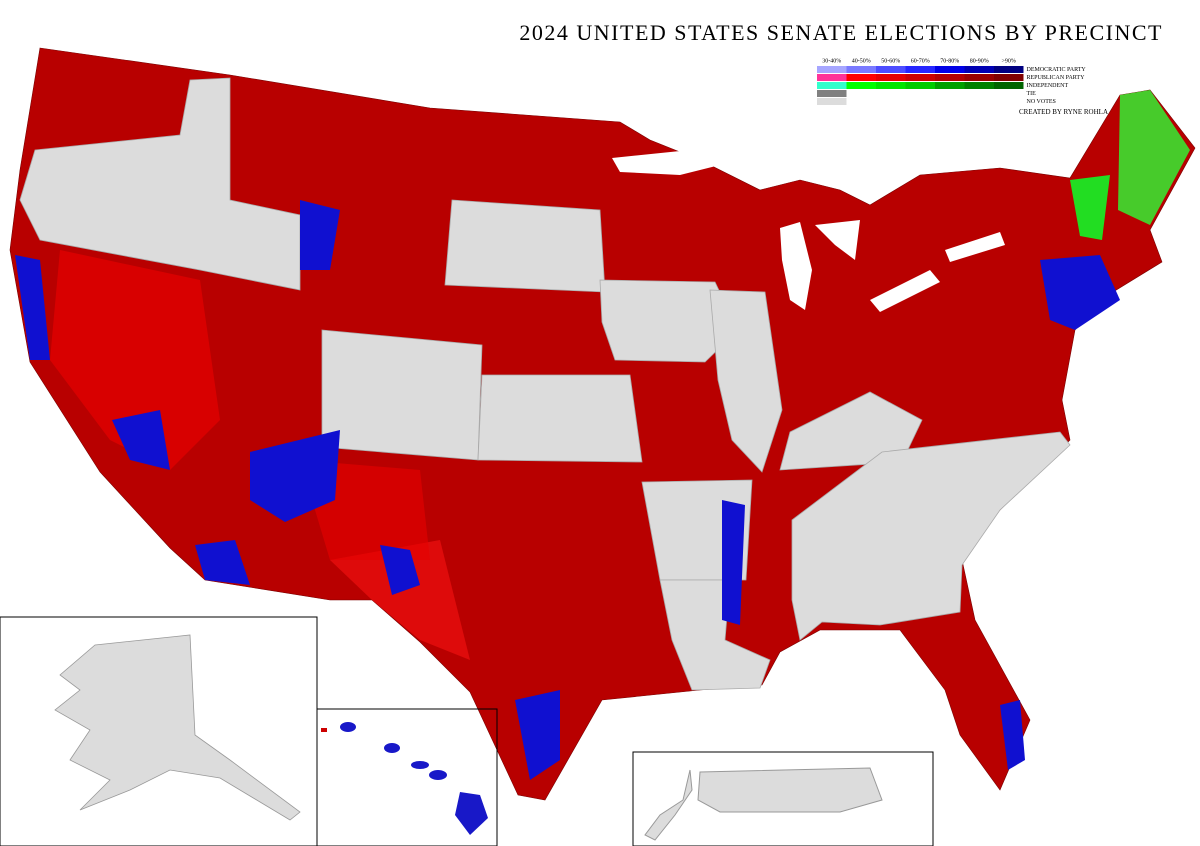 The height and width of the screenshot is (846, 1200). I want to click on territories-frame, so click(783, 798).